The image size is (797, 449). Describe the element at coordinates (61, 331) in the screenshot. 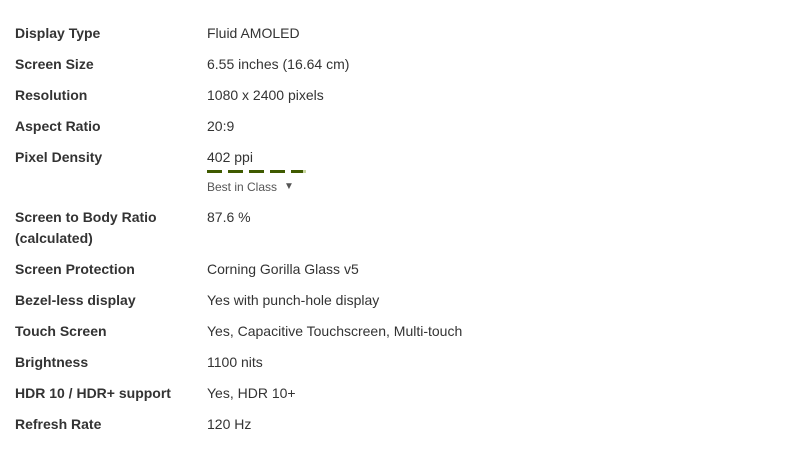

I see `spec-label: Touch Screen` at that location.